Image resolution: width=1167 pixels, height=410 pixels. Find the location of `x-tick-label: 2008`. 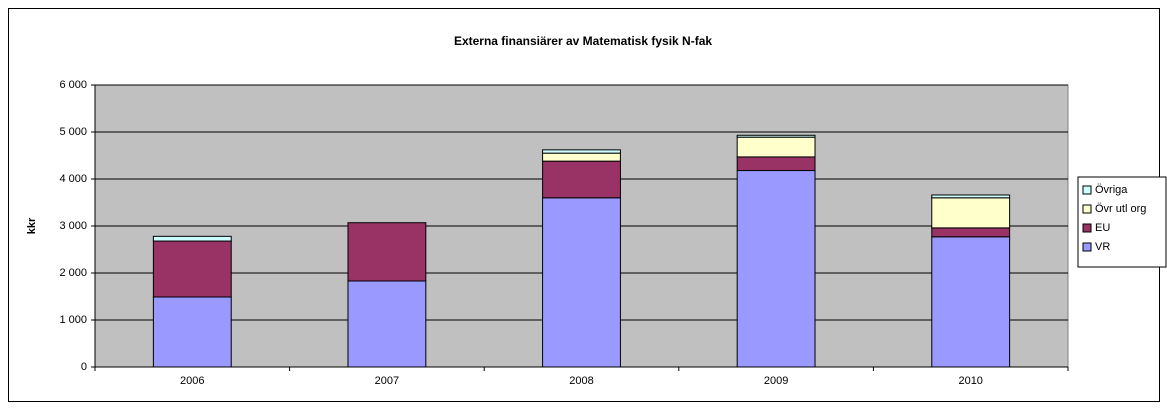

x-tick-label: 2008 is located at coordinates (581, 381).